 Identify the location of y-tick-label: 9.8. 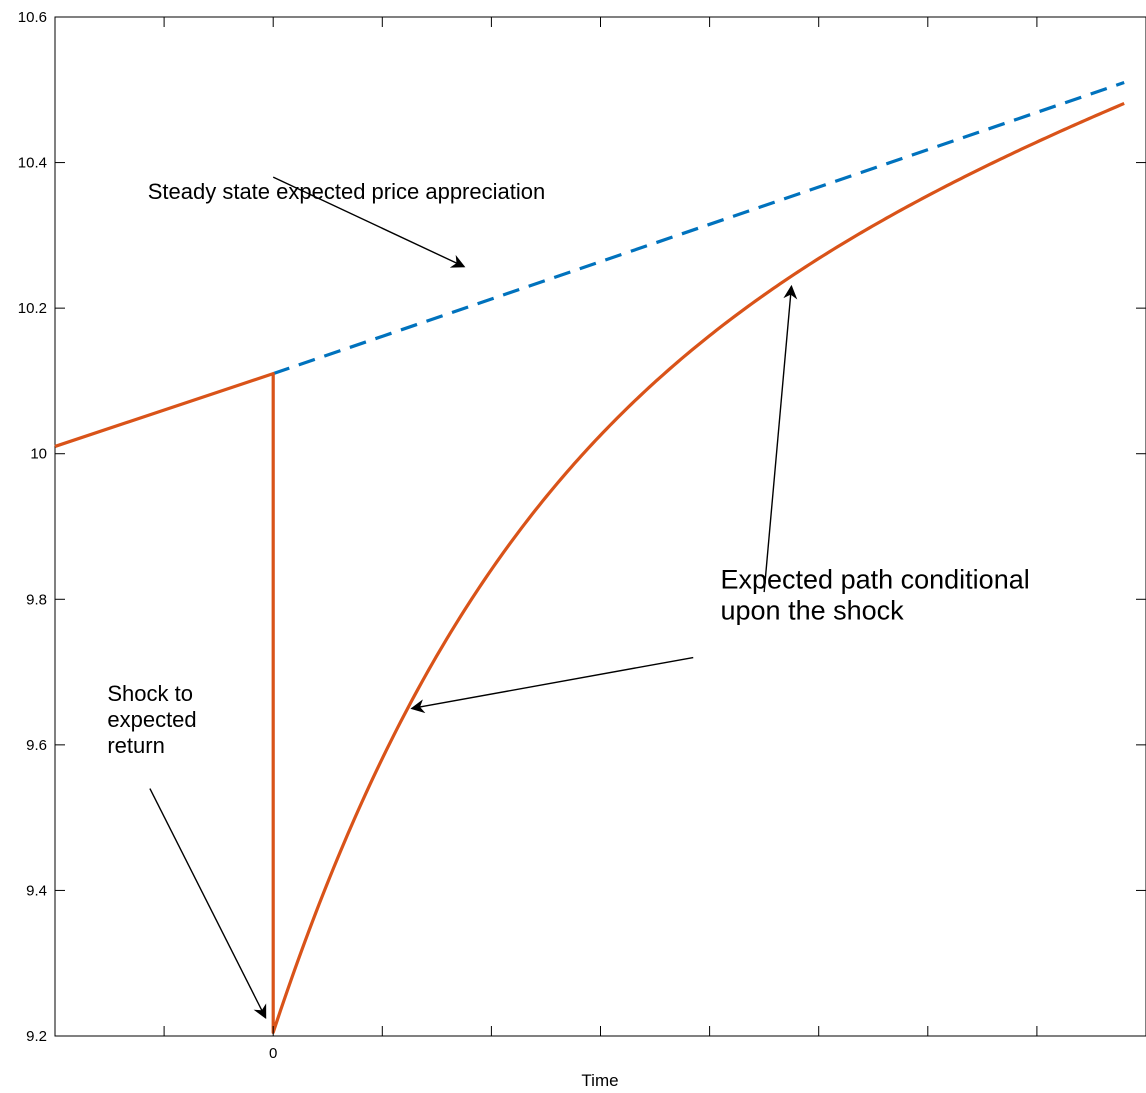
(36, 599).